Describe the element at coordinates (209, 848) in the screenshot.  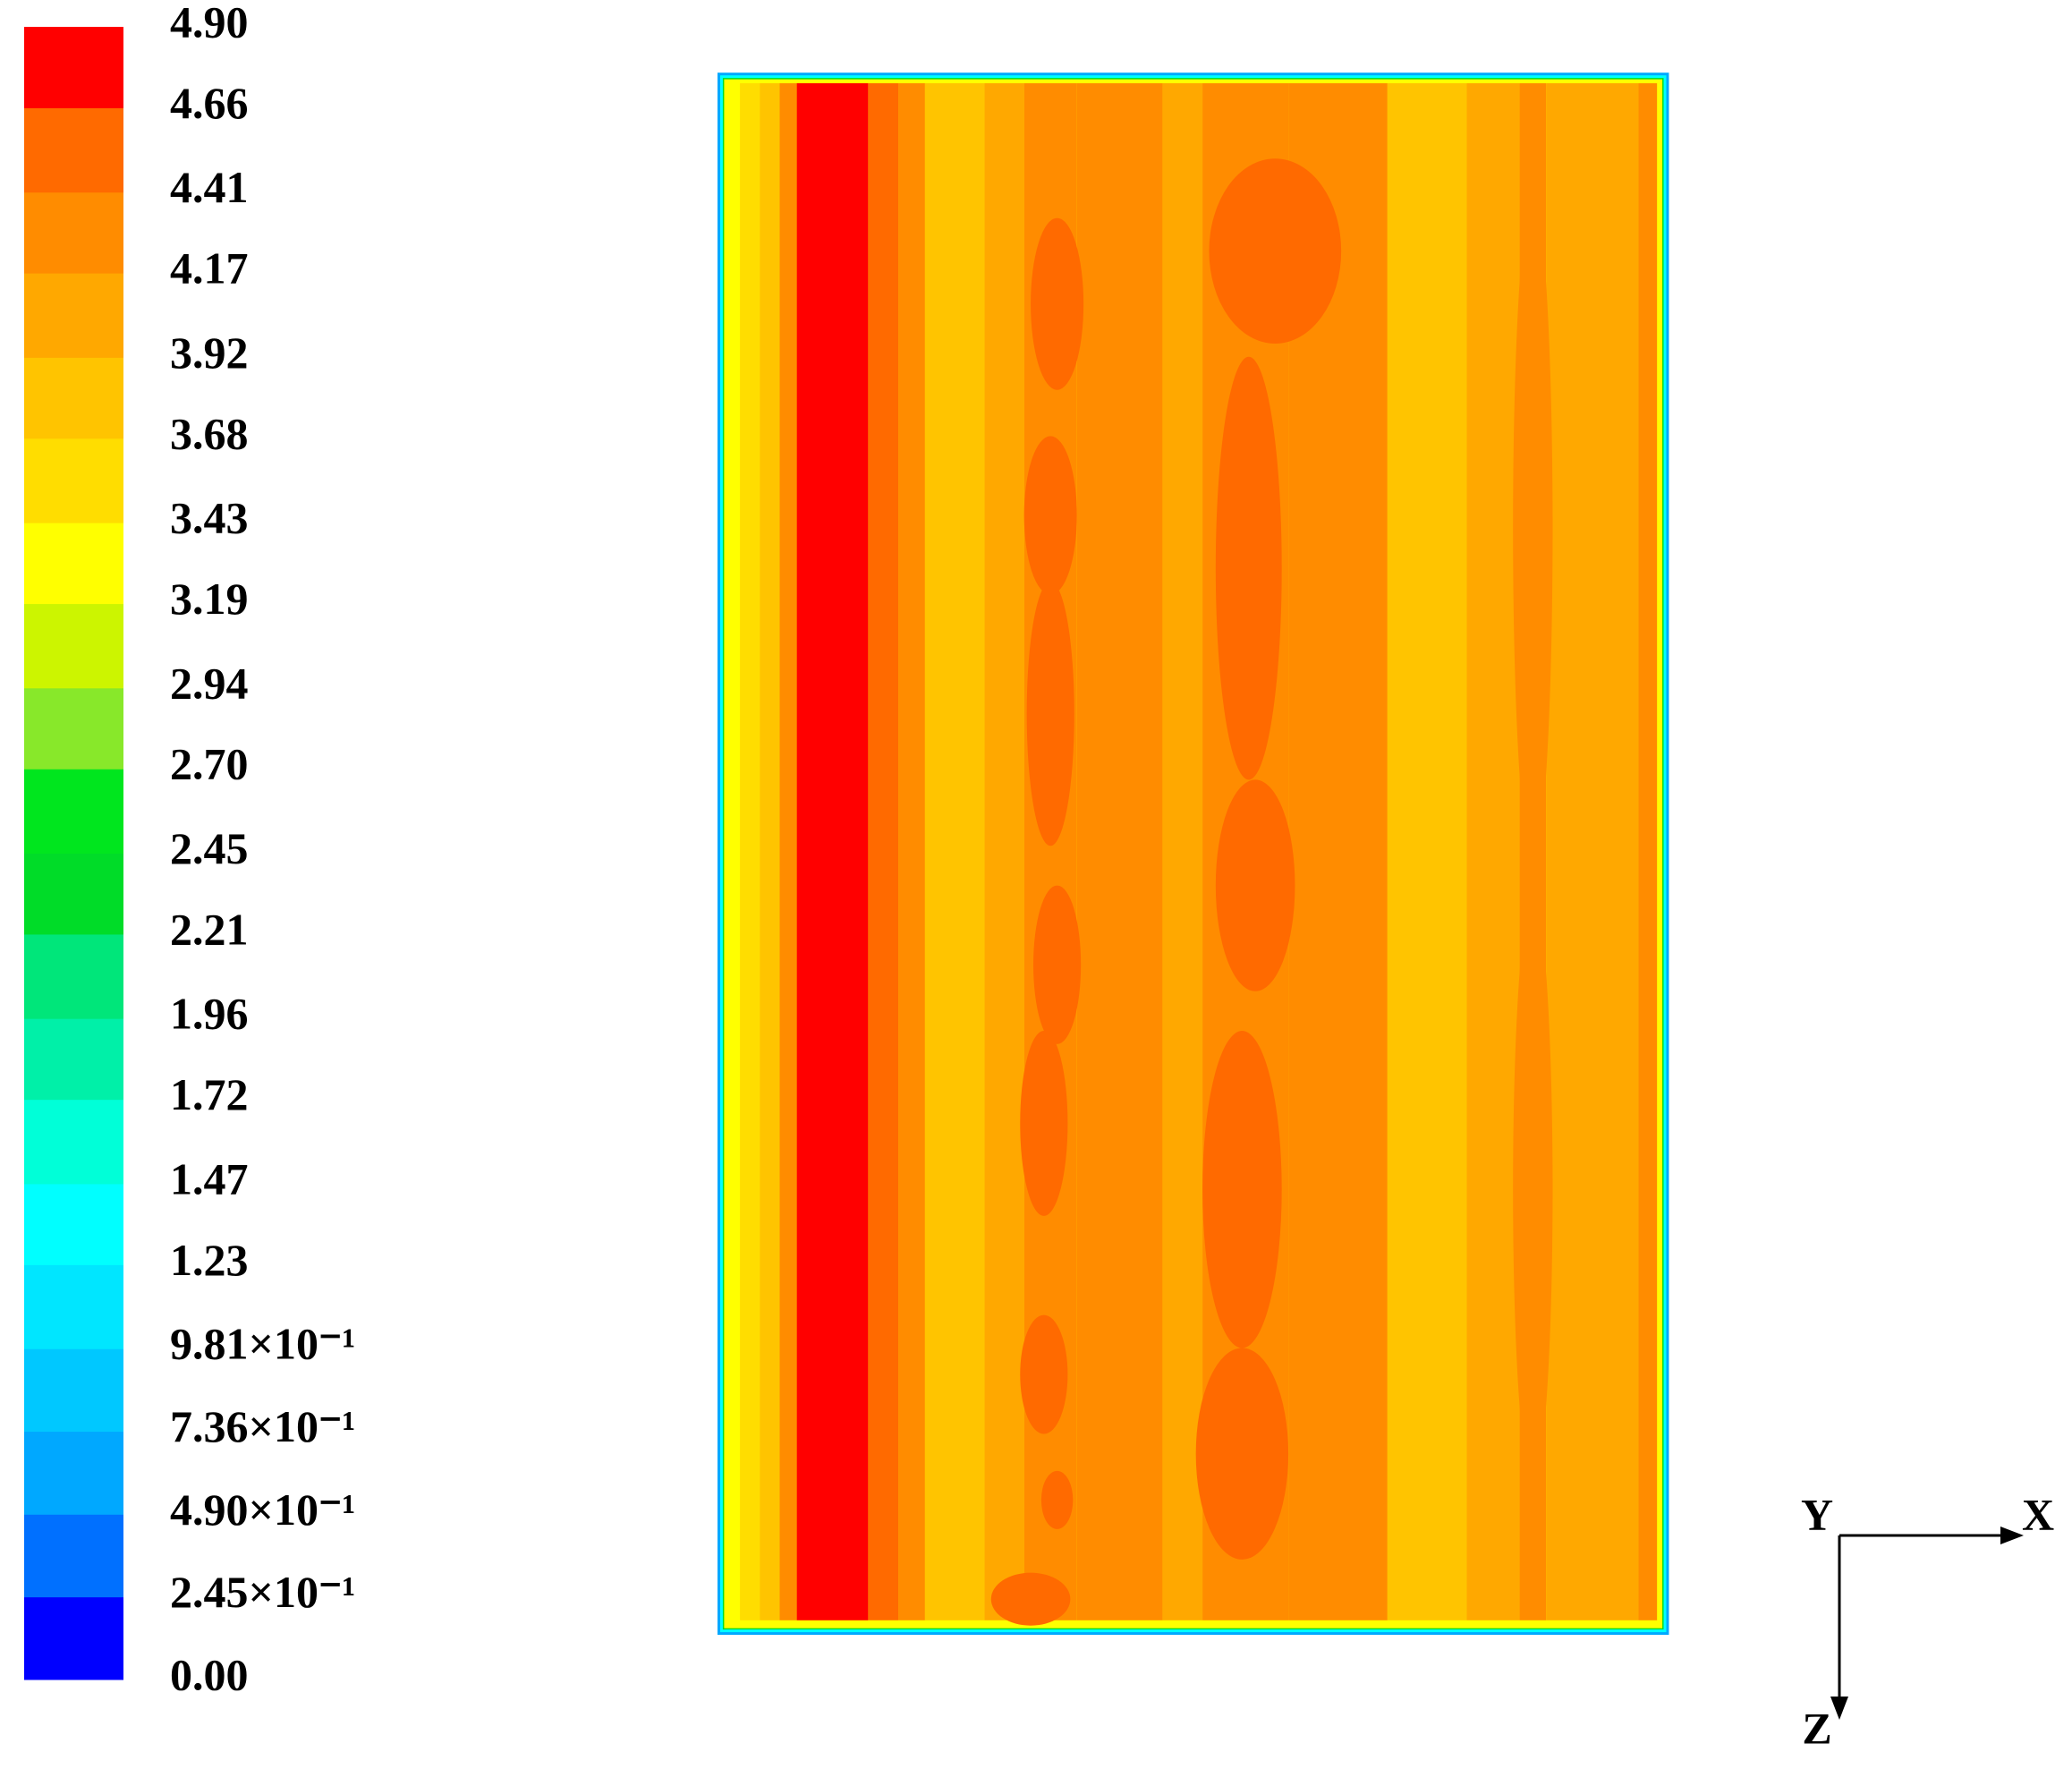
I see `colorbar-label: 2.45` at that location.